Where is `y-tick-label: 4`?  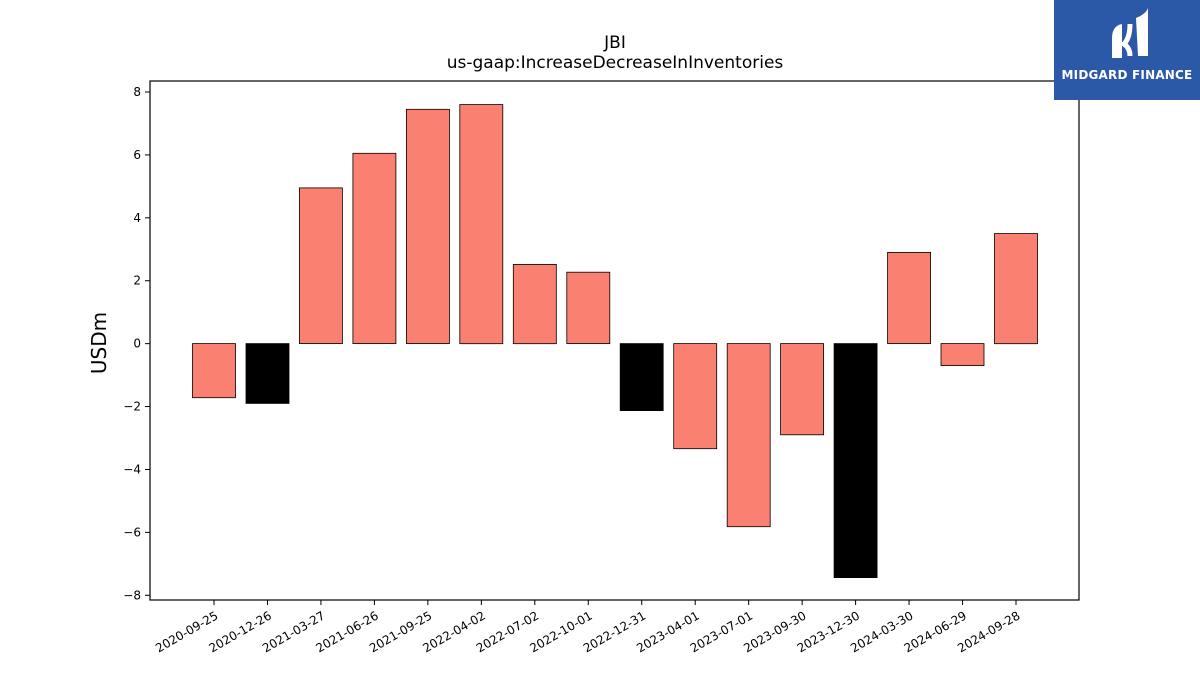
y-tick-label: 4 is located at coordinates (137, 218).